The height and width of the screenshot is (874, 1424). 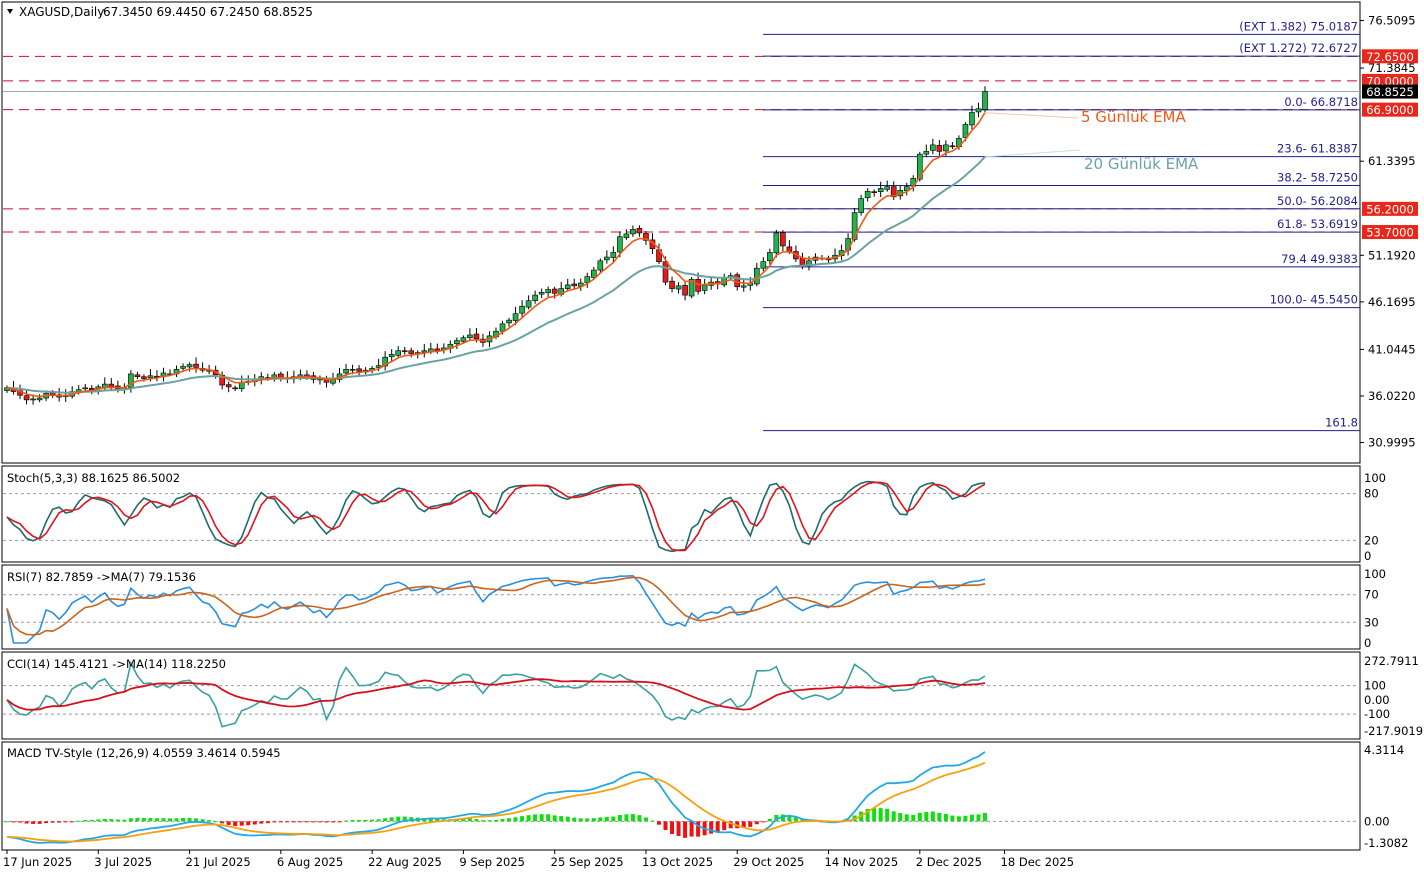 I want to click on time-axis-label: 6 Aug 2025, so click(x=310, y=862).